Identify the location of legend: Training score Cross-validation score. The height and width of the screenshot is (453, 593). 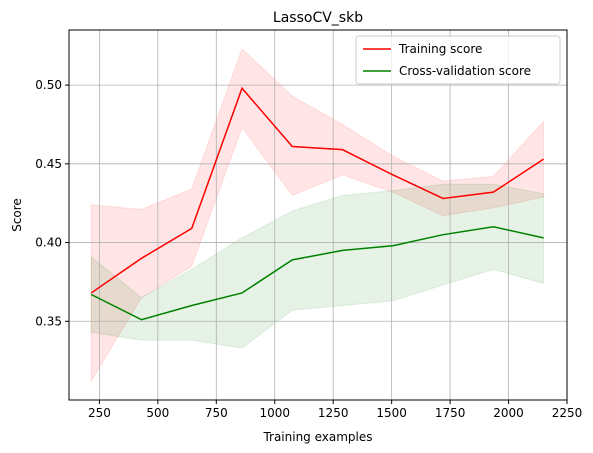
(458, 60).